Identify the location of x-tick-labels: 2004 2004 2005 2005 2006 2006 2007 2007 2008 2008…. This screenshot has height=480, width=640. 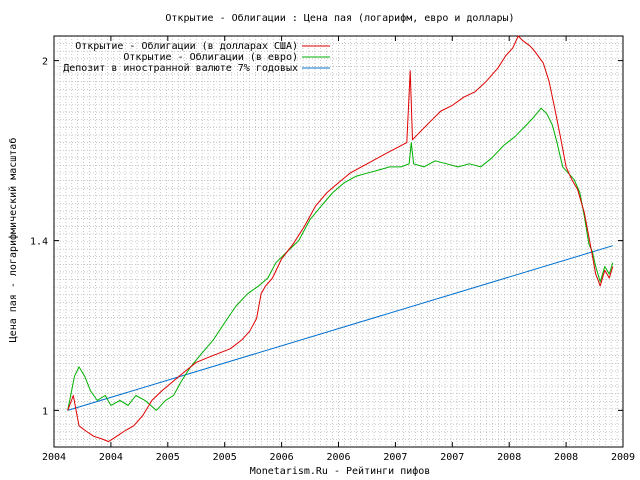
(338, 457).